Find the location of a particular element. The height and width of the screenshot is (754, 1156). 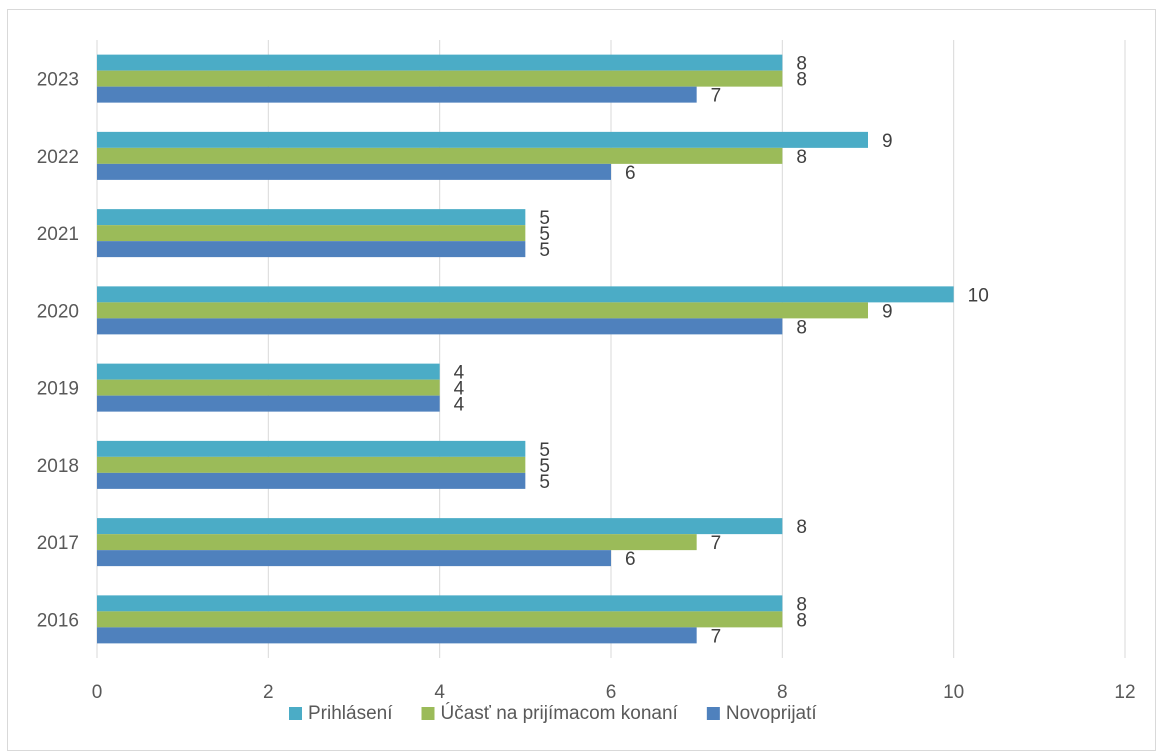

y-tick-label: 2016 is located at coordinates (58, 620).